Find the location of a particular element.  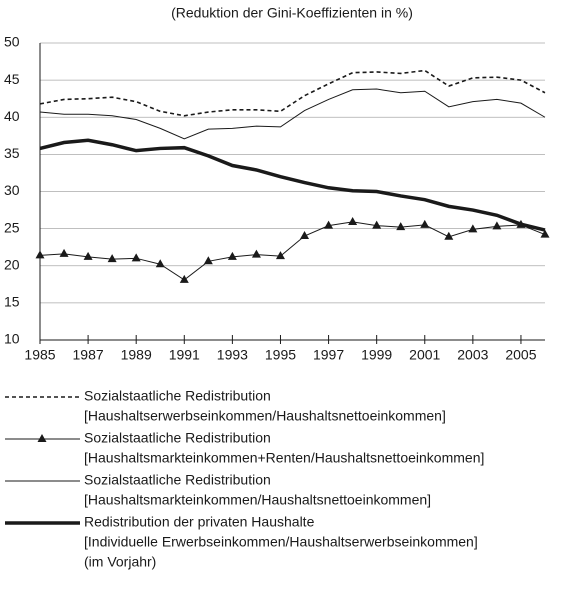

y-tick-label: 45 is located at coordinates (12, 79).